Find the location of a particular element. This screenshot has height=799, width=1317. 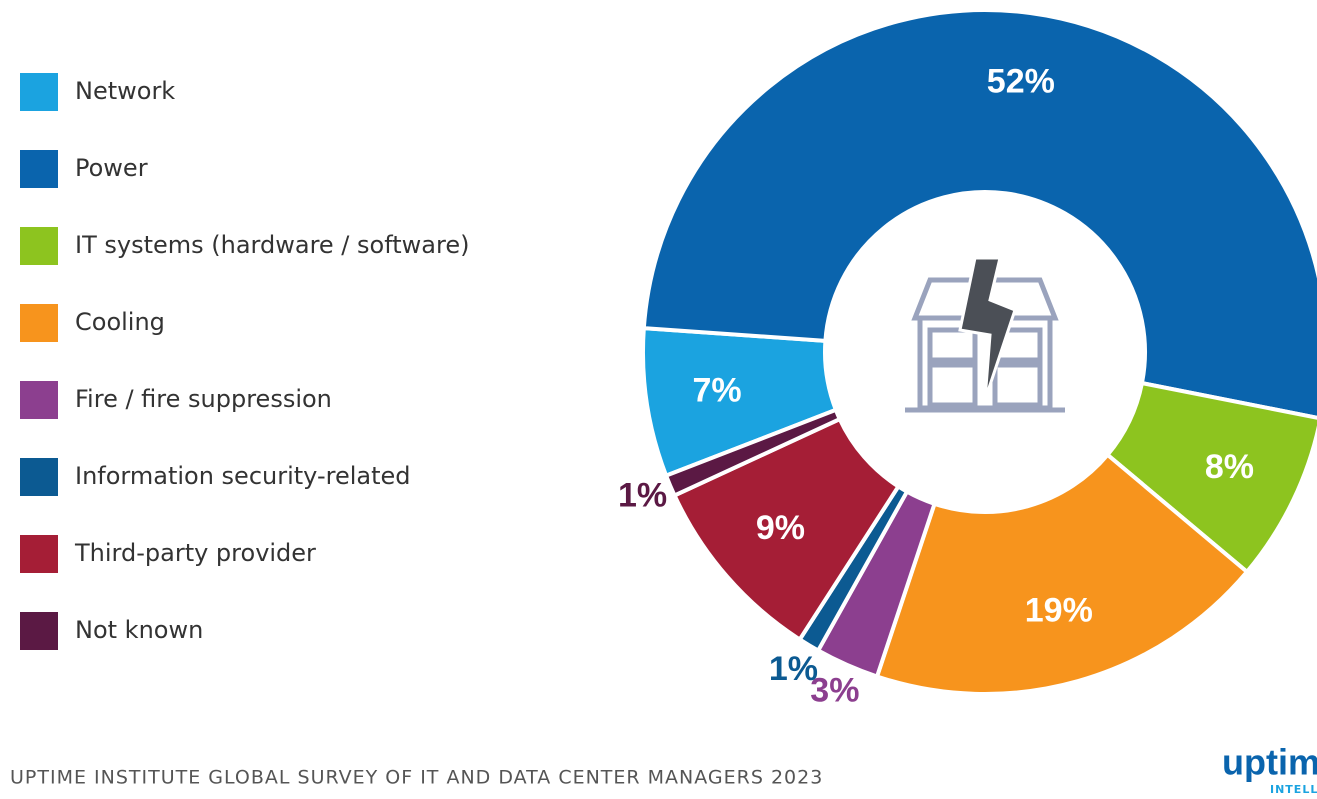

legend-label: Third-party provider is located at coordinates (195, 553).